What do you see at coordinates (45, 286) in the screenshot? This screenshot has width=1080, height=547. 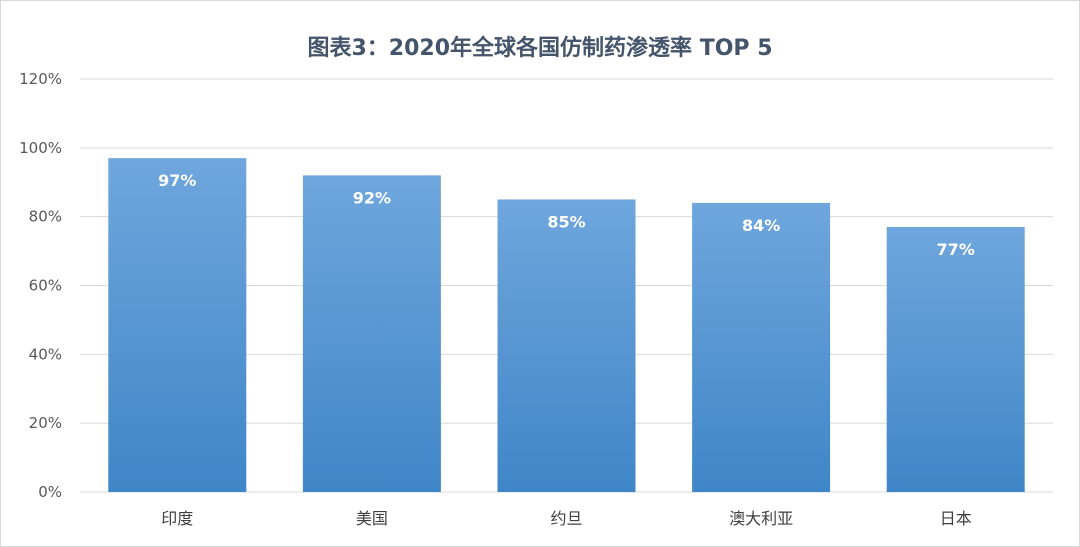 I see `y-tick-label: 60%` at bounding box center [45, 286].